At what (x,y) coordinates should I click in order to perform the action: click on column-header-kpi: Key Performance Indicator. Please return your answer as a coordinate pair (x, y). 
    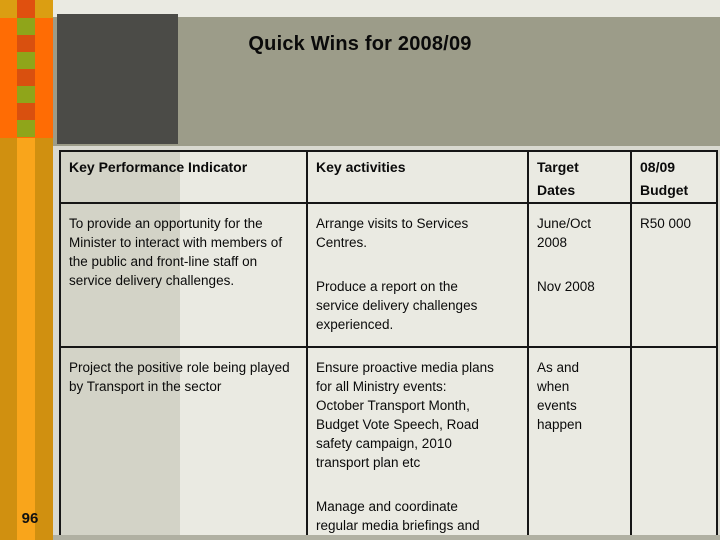
    Looking at the image, I should click on (183, 177).